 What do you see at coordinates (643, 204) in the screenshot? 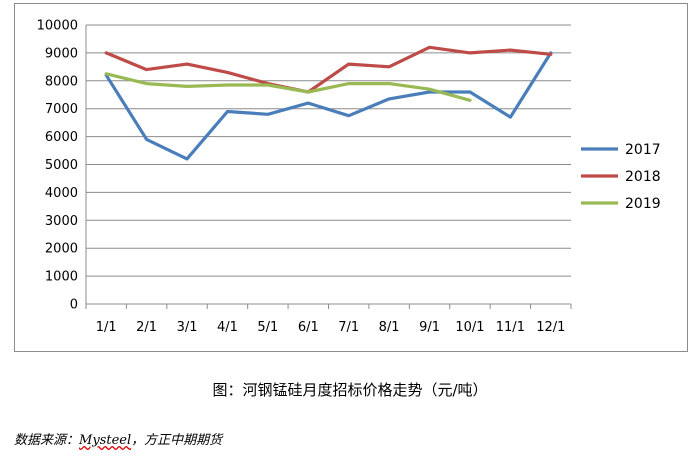
I see `legend-label-2019: 2019` at bounding box center [643, 204].